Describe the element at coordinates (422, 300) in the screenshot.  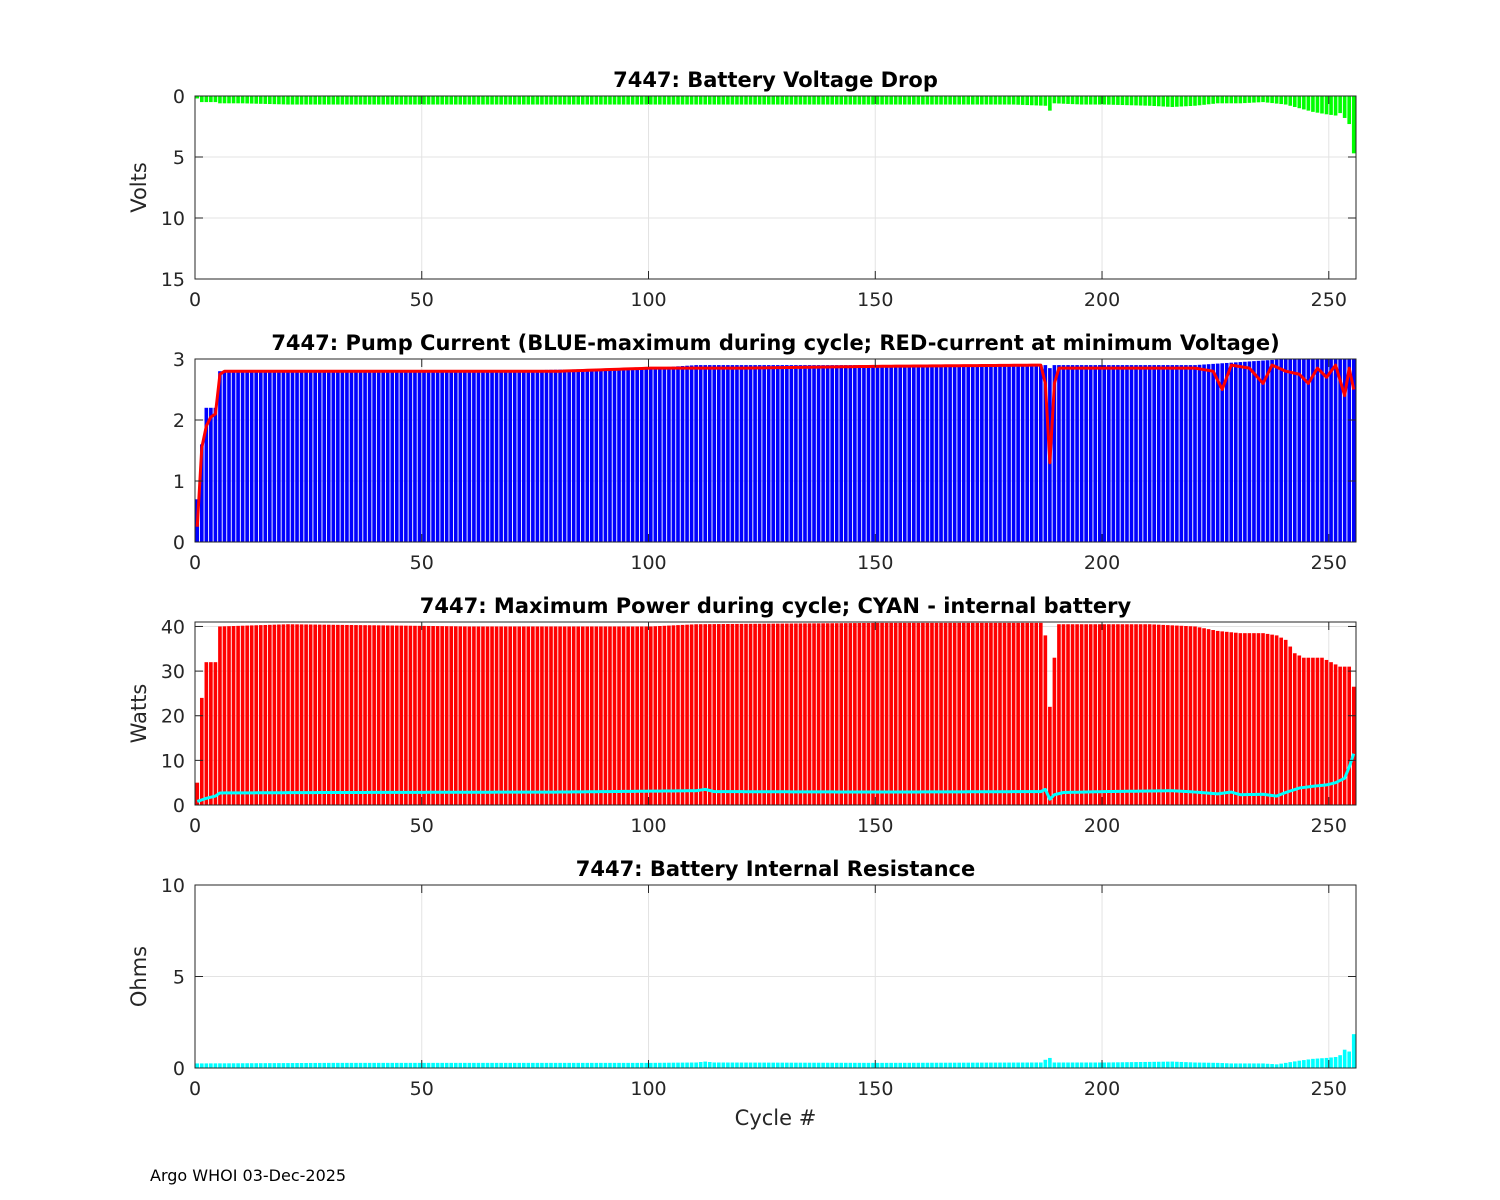
I see `x-tick-label: 50` at that location.